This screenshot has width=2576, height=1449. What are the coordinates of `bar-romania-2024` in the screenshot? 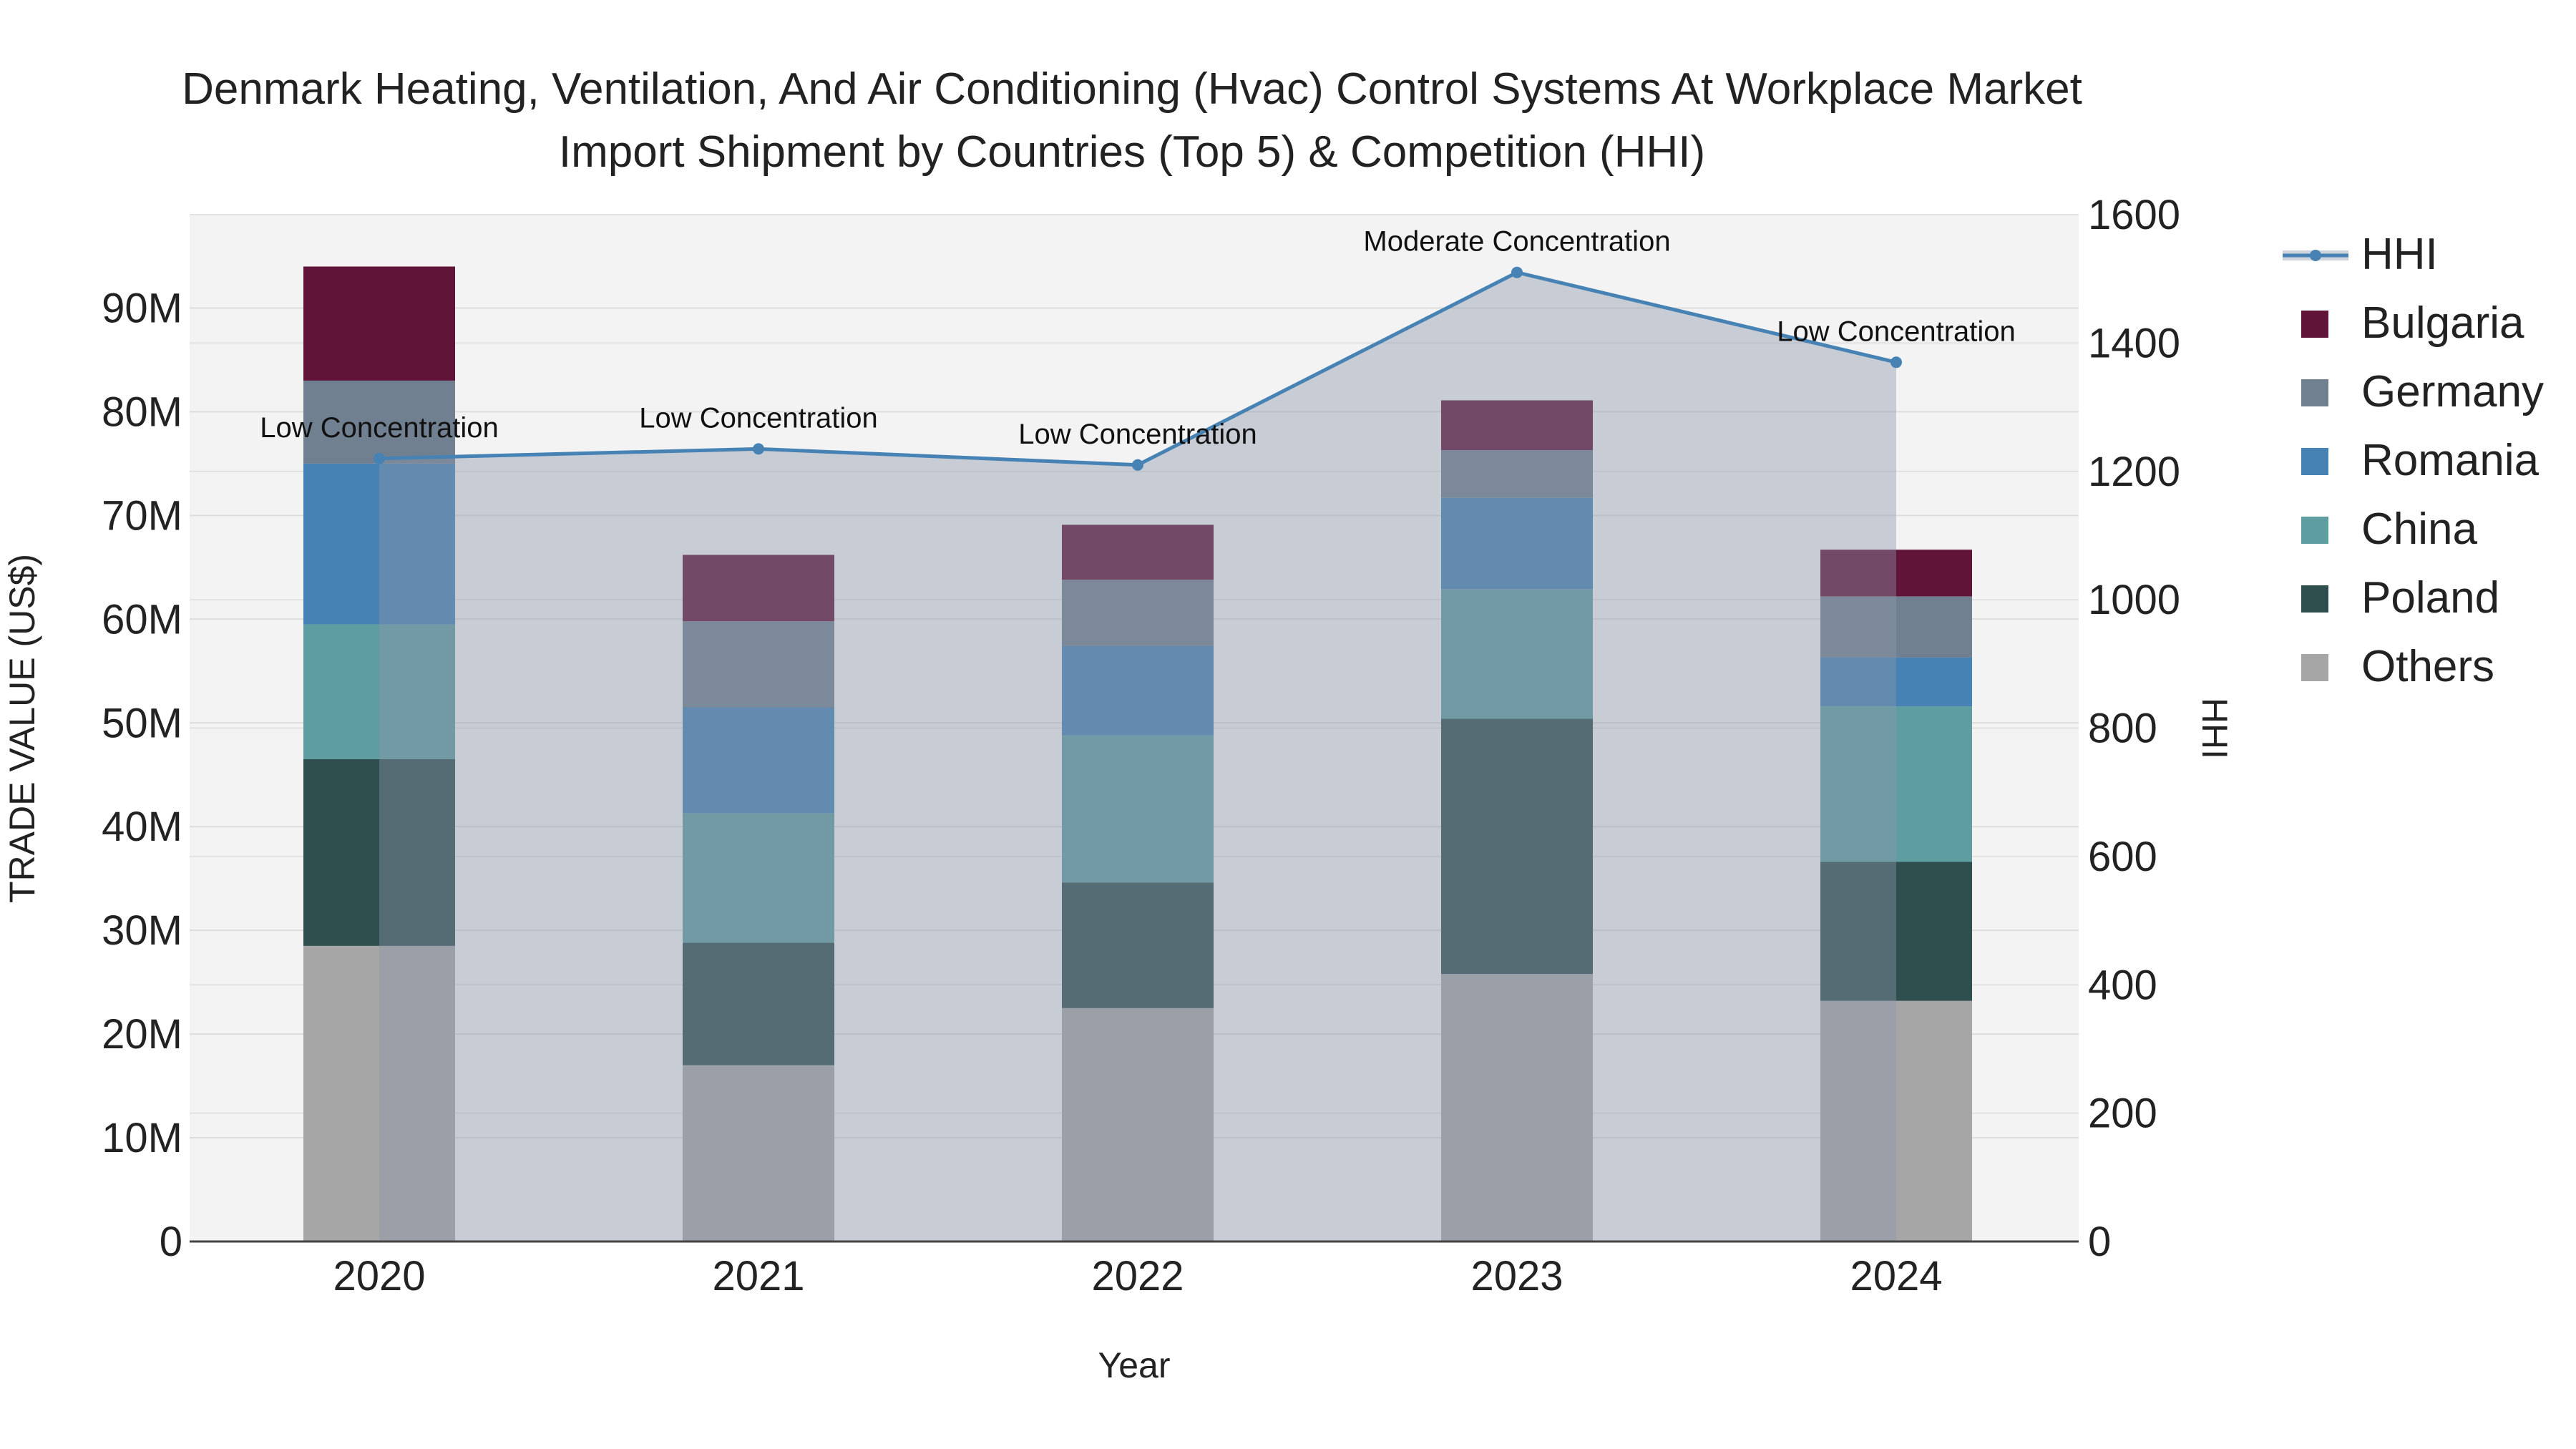 It's located at (1896, 682).